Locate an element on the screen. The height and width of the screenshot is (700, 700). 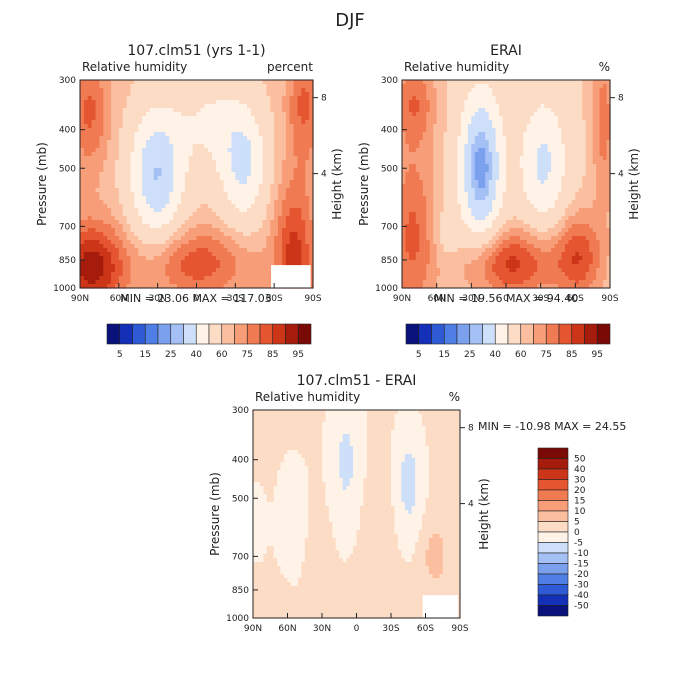
panel-subtitle-left: Relative humidity is located at coordinates (456, 67).